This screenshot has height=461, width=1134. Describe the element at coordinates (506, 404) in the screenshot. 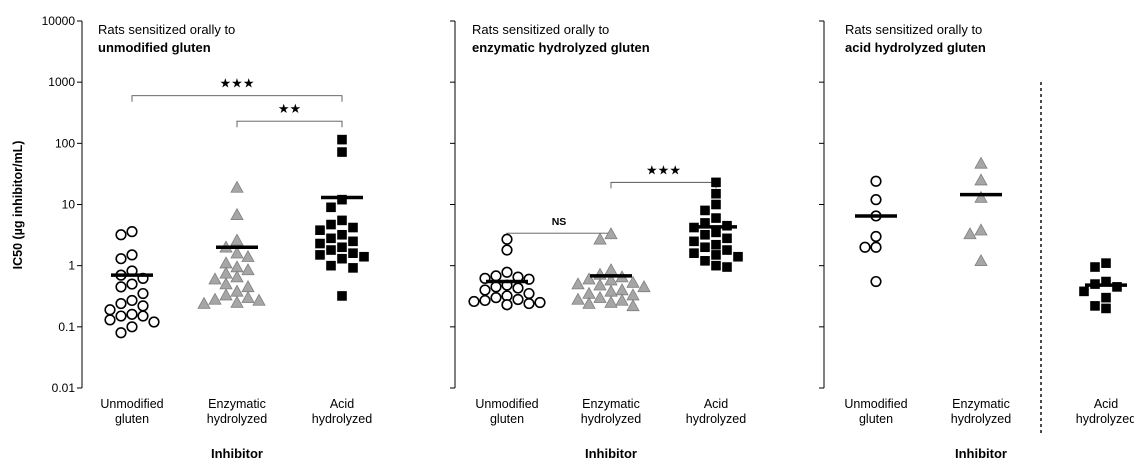

I see `x-category-label-line1: Unmodified` at that location.